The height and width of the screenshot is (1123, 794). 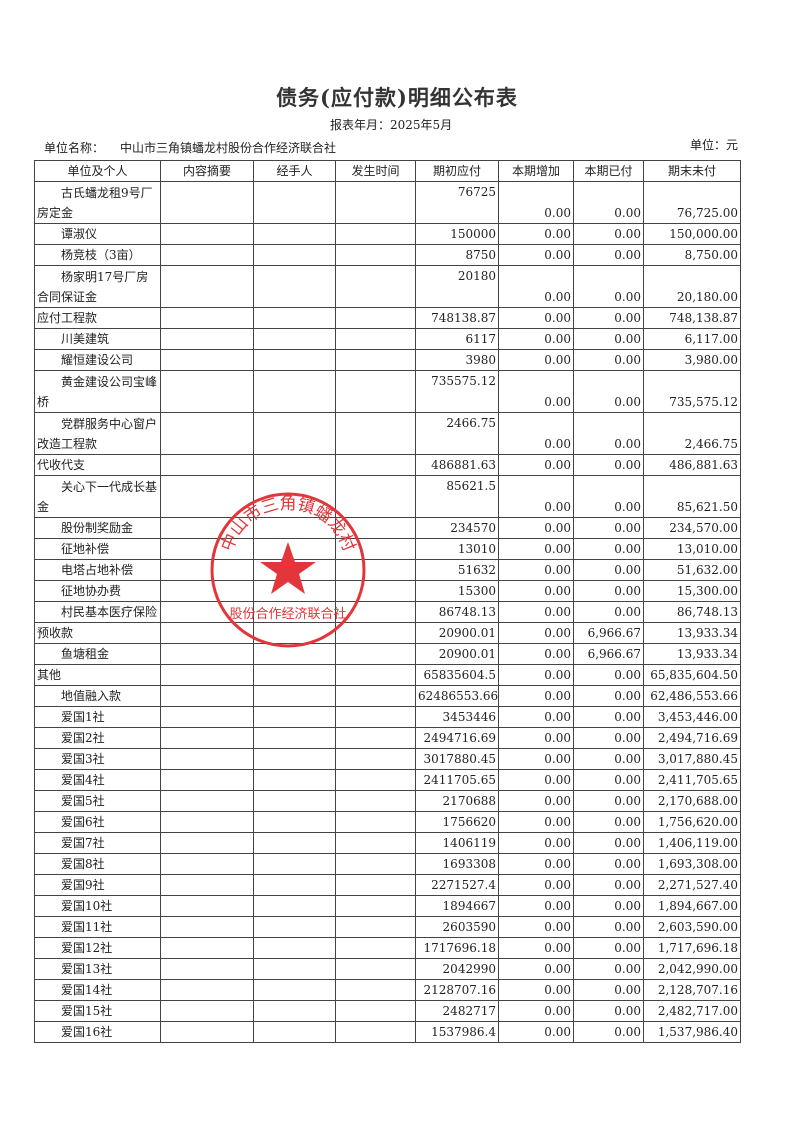 What do you see at coordinates (97, 906) in the screenshot?
I see `cell-name: 爱国10社` at bounding box center [97, 906].